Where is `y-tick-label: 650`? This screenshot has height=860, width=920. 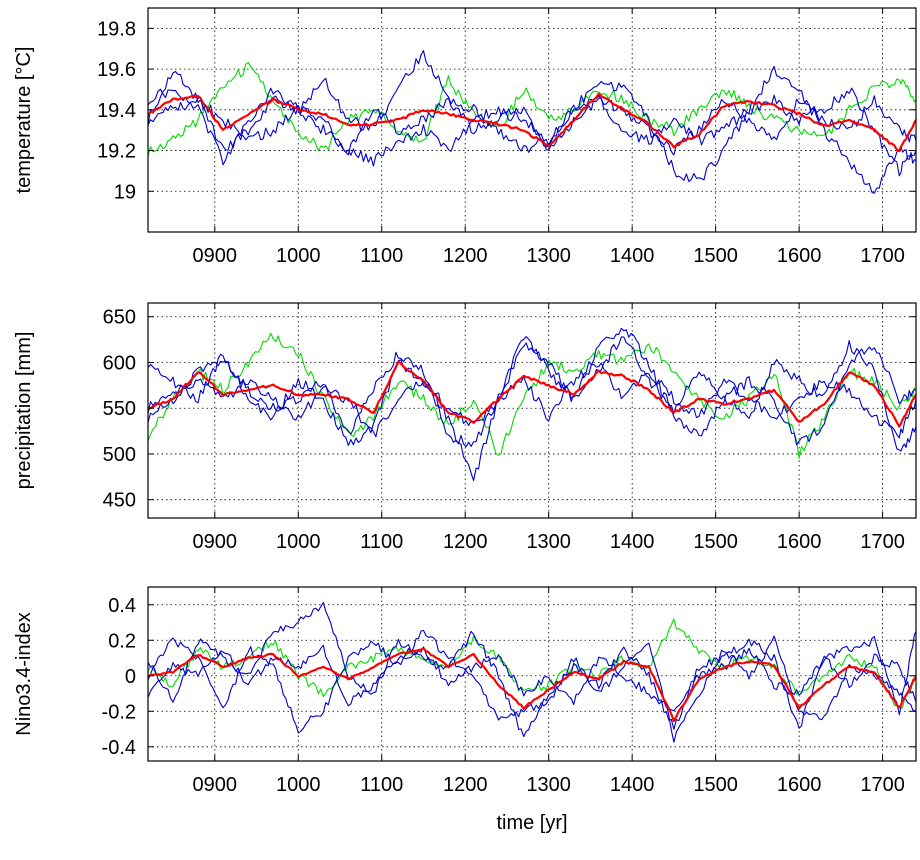 y-tick-label: 650 is located at coordinates (119, 318).